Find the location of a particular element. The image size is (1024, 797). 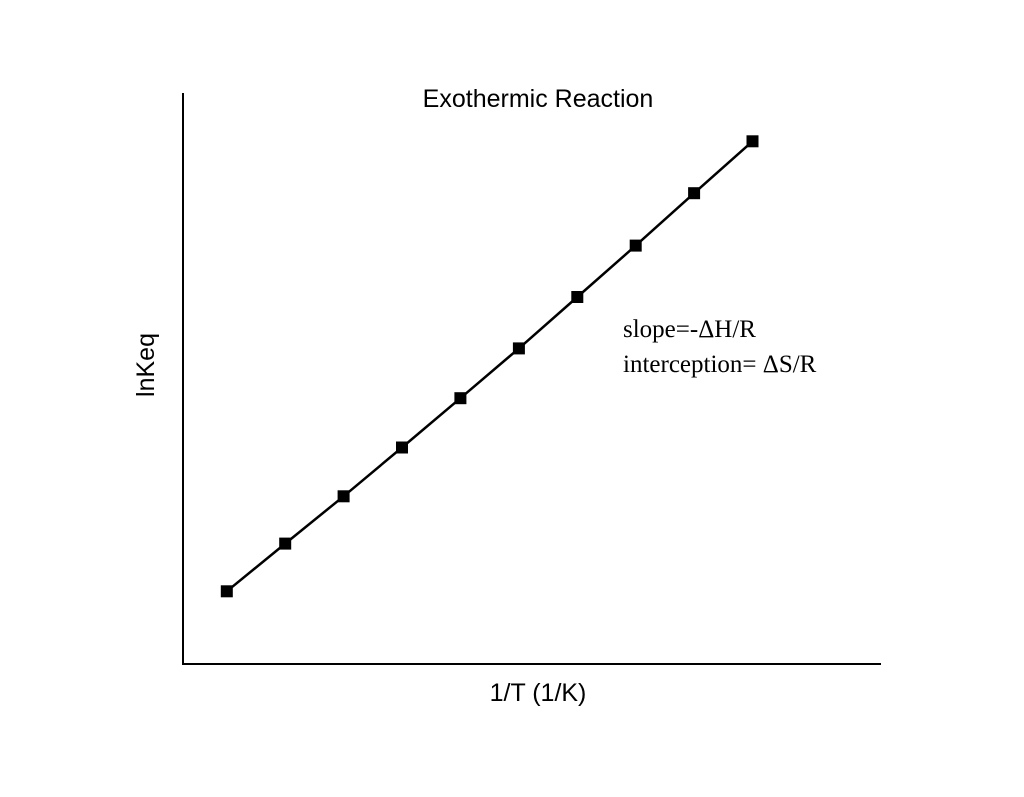

chart-title: Exothermic Reaction is located at coordinates (538, 99).